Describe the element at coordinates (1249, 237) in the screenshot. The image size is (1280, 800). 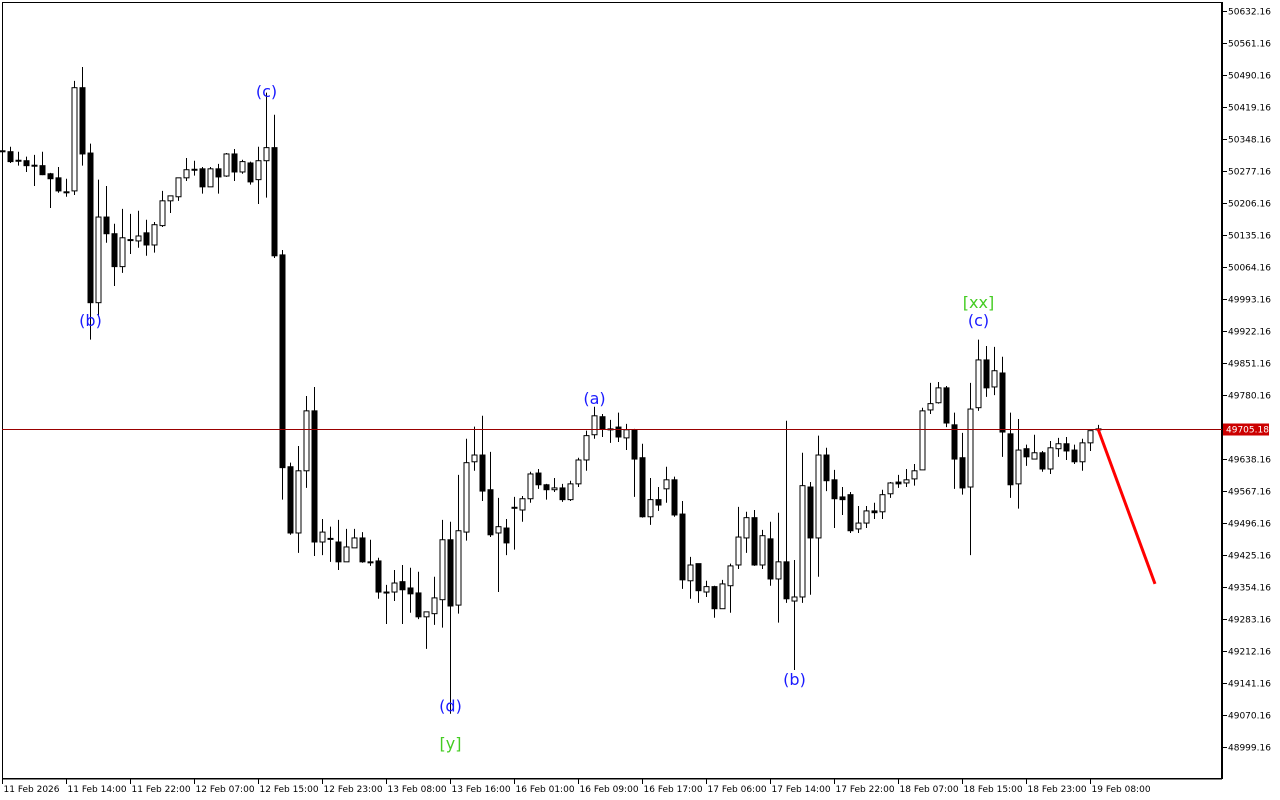
I see `y-tick-label: 50135.16` at that location.